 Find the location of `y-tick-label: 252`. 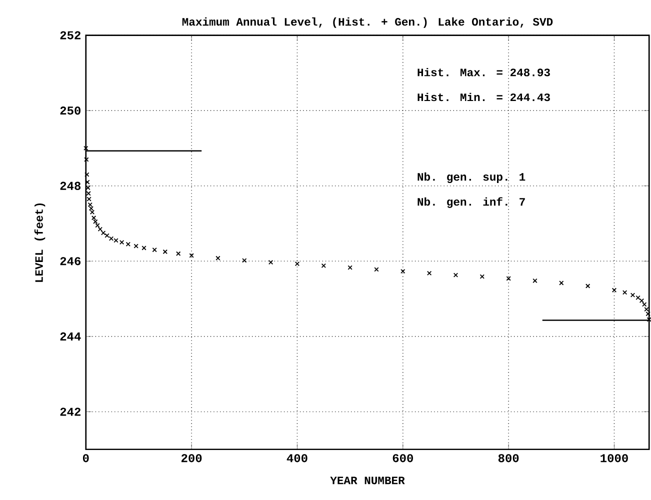

y-tick-label: 252 is located at coordinates (70, 35).